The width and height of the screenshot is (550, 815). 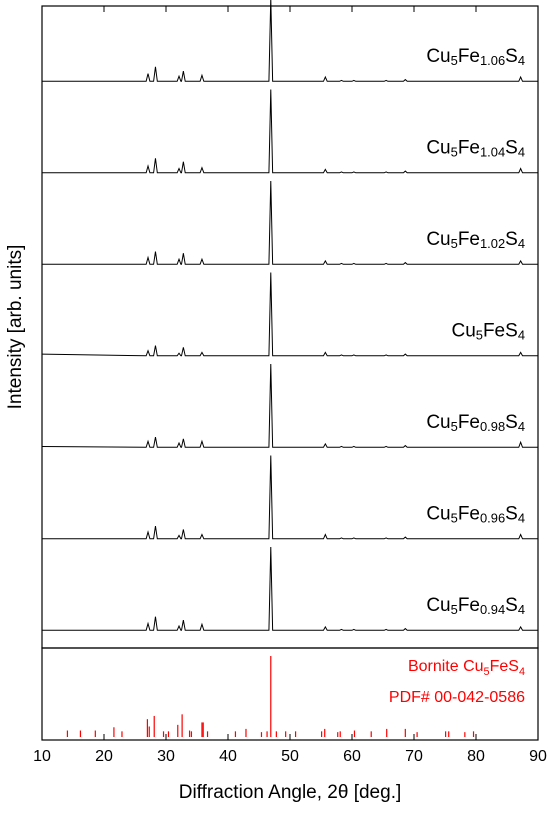 I want to click on x-tick-label: 10, so click(x=42, y=756).